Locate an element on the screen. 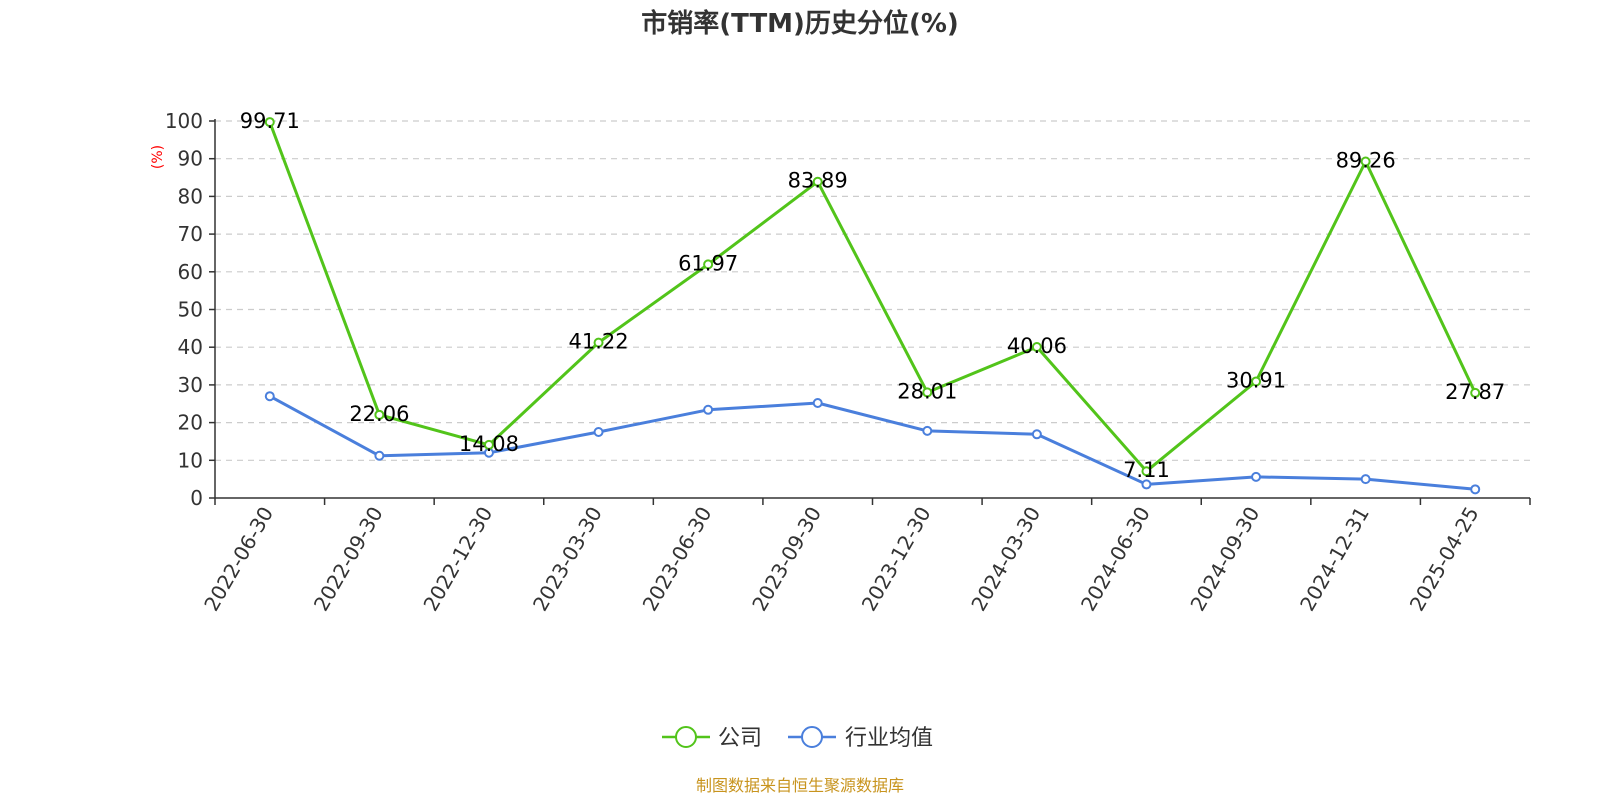 Image resolution: width=1600 pixels, height=800 pixels. y-tick-label: 100 is located at coordinates (184, 121).